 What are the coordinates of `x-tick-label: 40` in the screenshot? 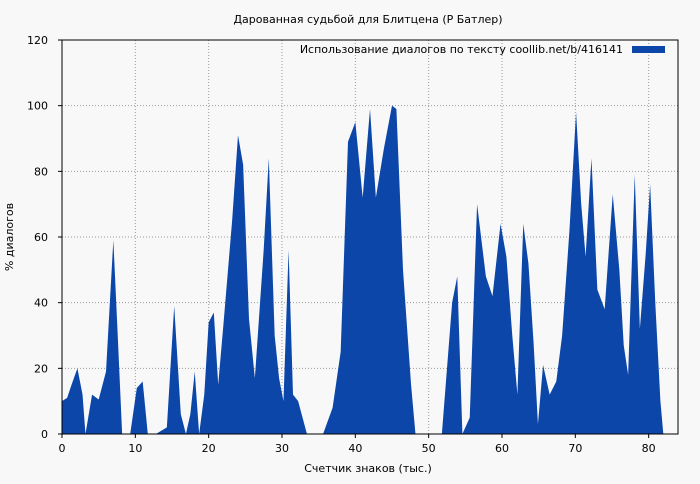 It's located at (355, 448).